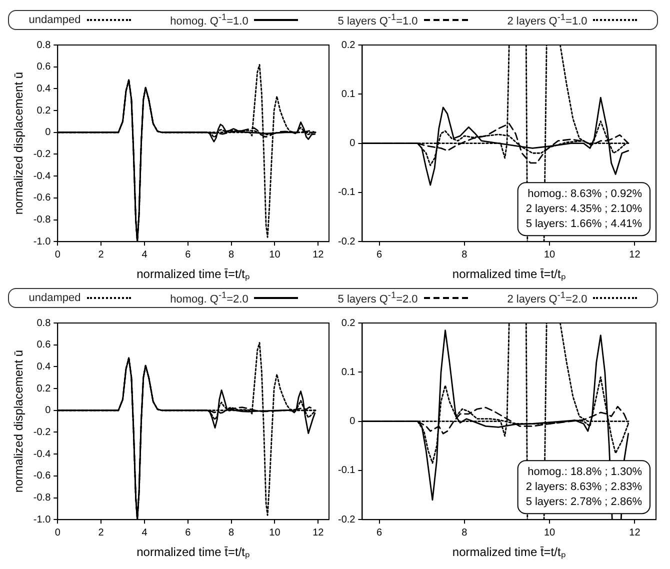  What do you see at coordinates (585, 194) in the screenshot?
I see `annotation: homog.: 8.63% ; 0.92%` at bounding box center [585, 194].